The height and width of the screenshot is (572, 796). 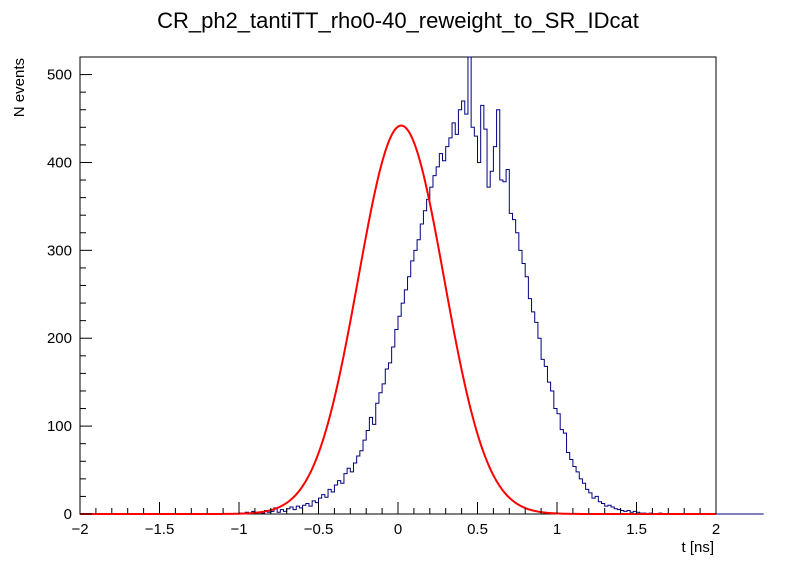 I want to click on x-tick-label: 1.5, so click(x=636, y=529).